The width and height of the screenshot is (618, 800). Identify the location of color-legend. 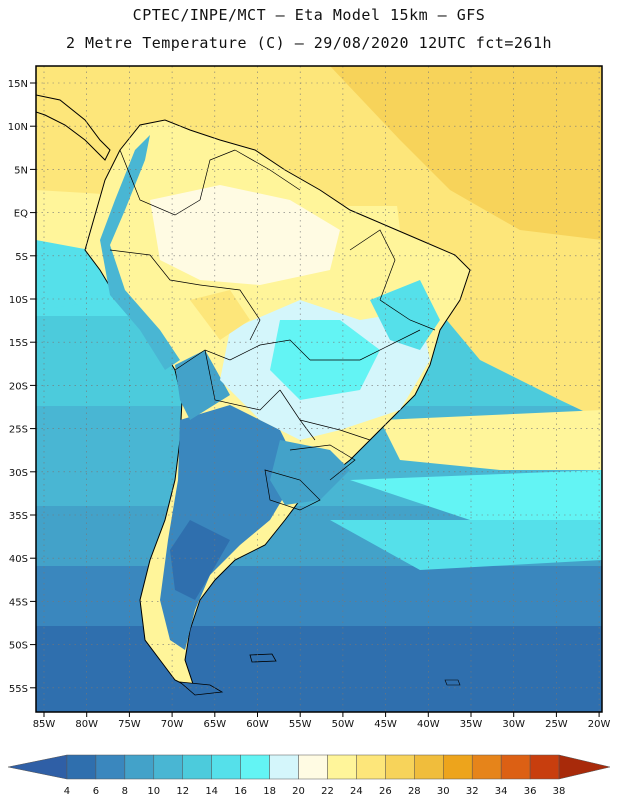
(309, 767).